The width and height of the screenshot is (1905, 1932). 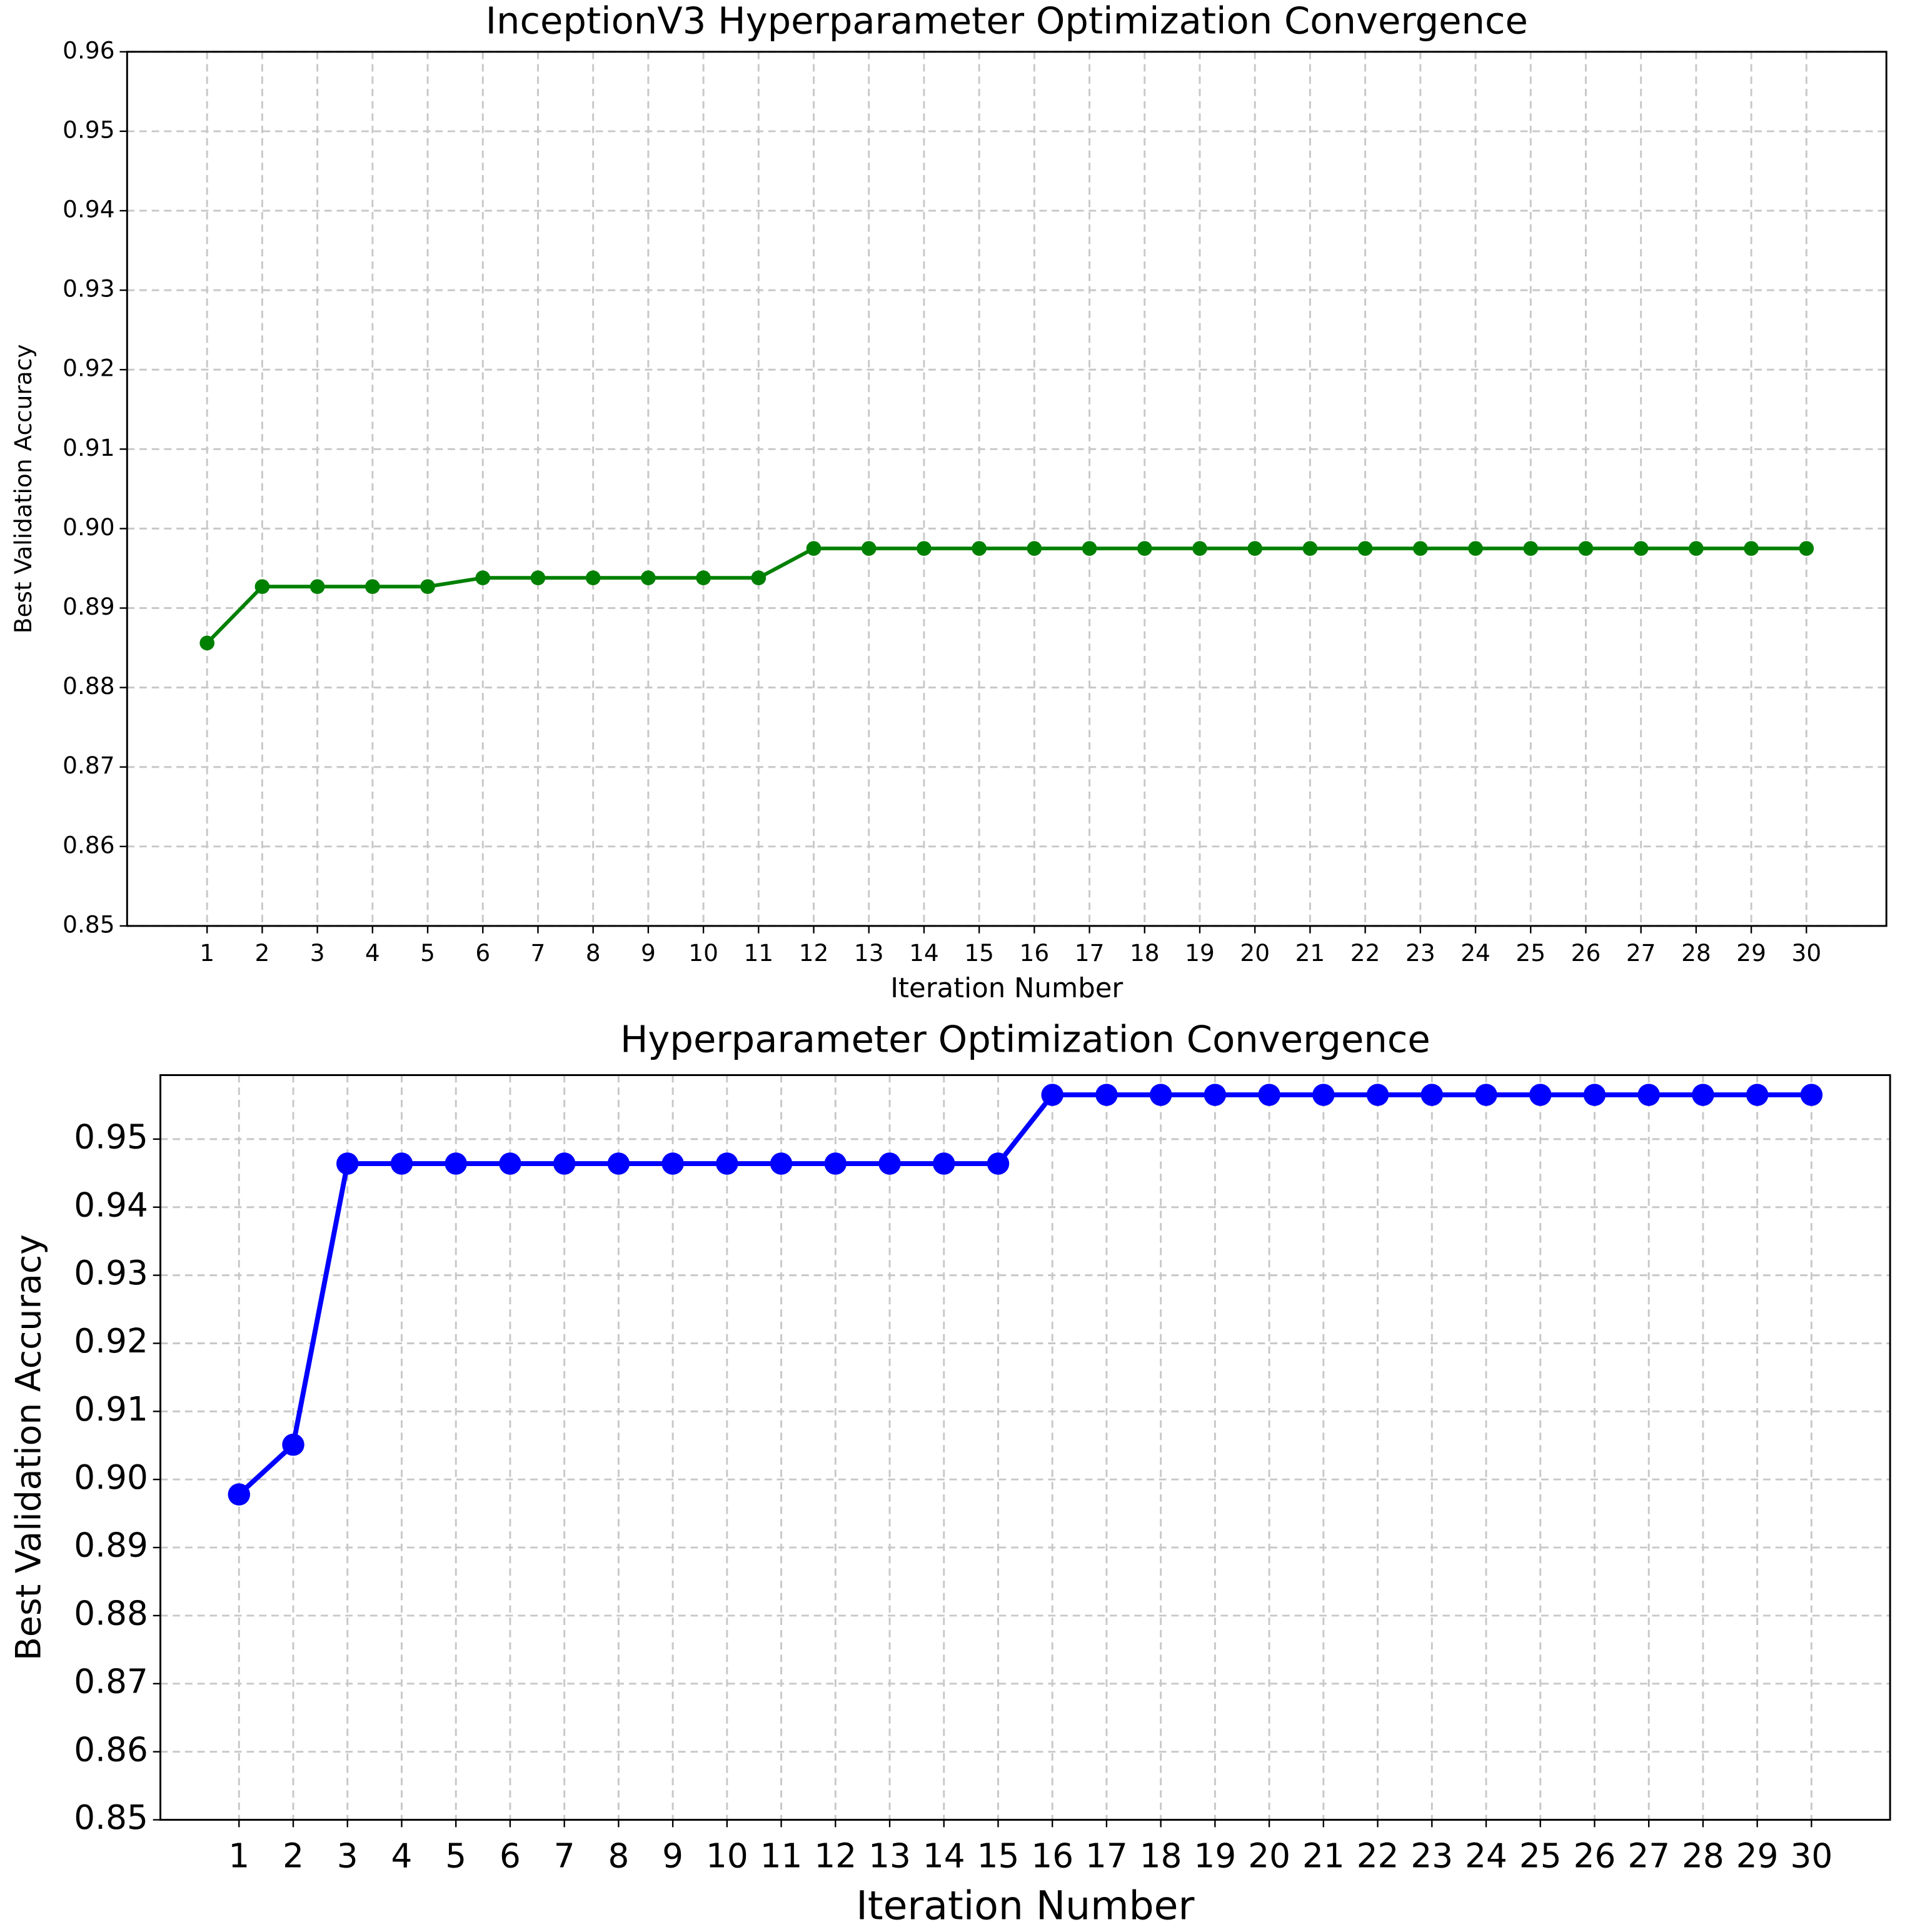 What do you see at coordinates (1090, 953) in the screenshot?
I see `x-tick-label: 17` at bounding box center [1090, 953].